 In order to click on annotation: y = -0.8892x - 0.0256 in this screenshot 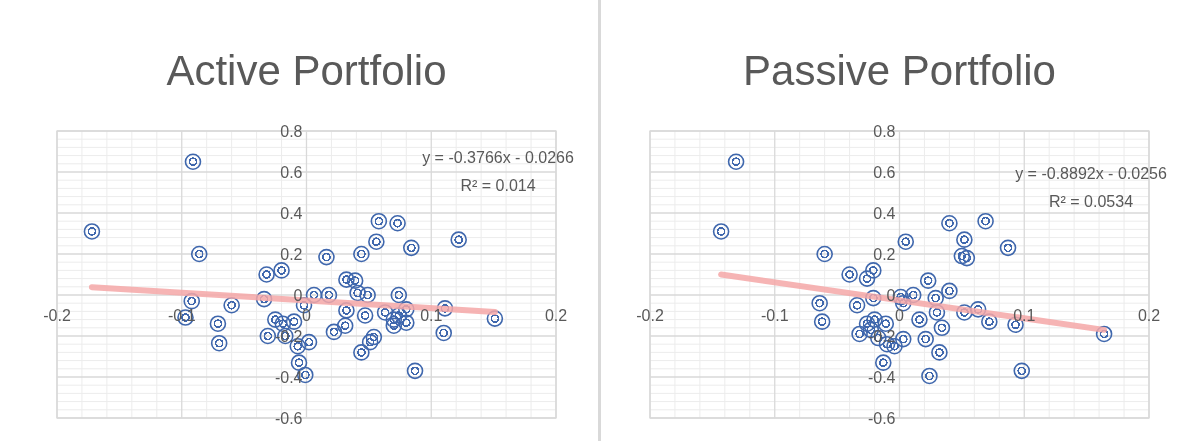, I will do `click(1091, 173)`.